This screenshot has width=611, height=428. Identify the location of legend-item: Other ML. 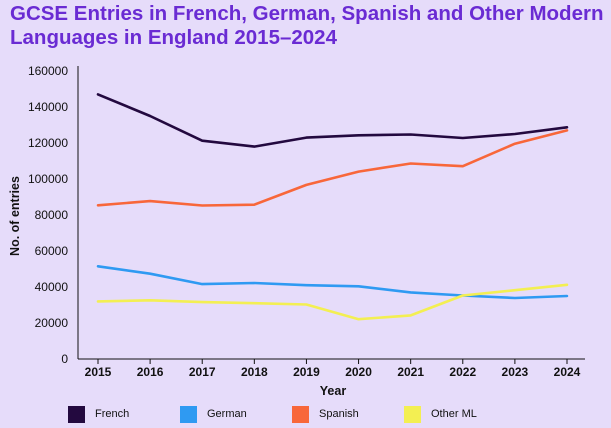
(440, 414).